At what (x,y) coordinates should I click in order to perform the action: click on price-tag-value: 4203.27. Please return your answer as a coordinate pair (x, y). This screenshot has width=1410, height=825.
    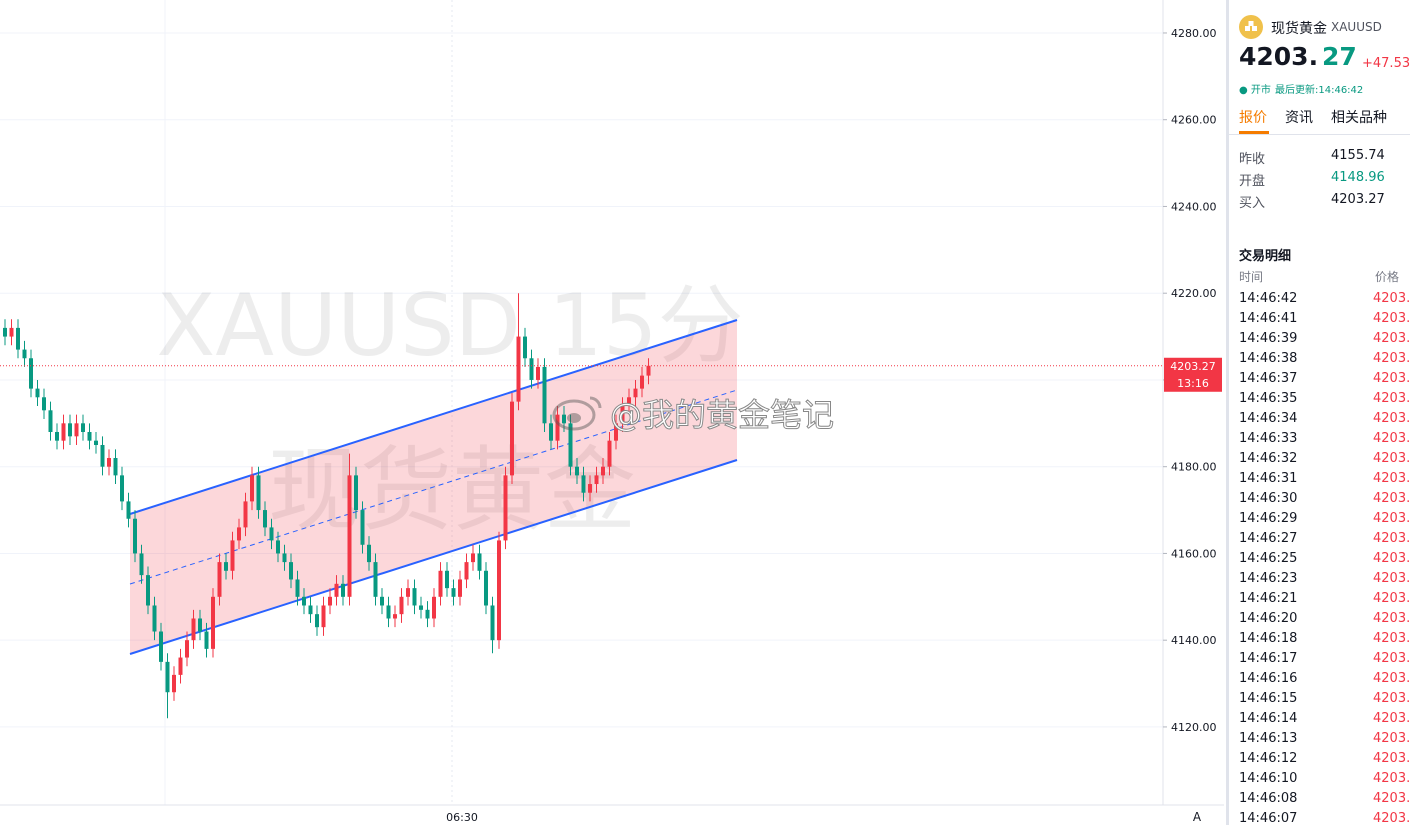
    Looking at the image, I should click on (1193, 366).